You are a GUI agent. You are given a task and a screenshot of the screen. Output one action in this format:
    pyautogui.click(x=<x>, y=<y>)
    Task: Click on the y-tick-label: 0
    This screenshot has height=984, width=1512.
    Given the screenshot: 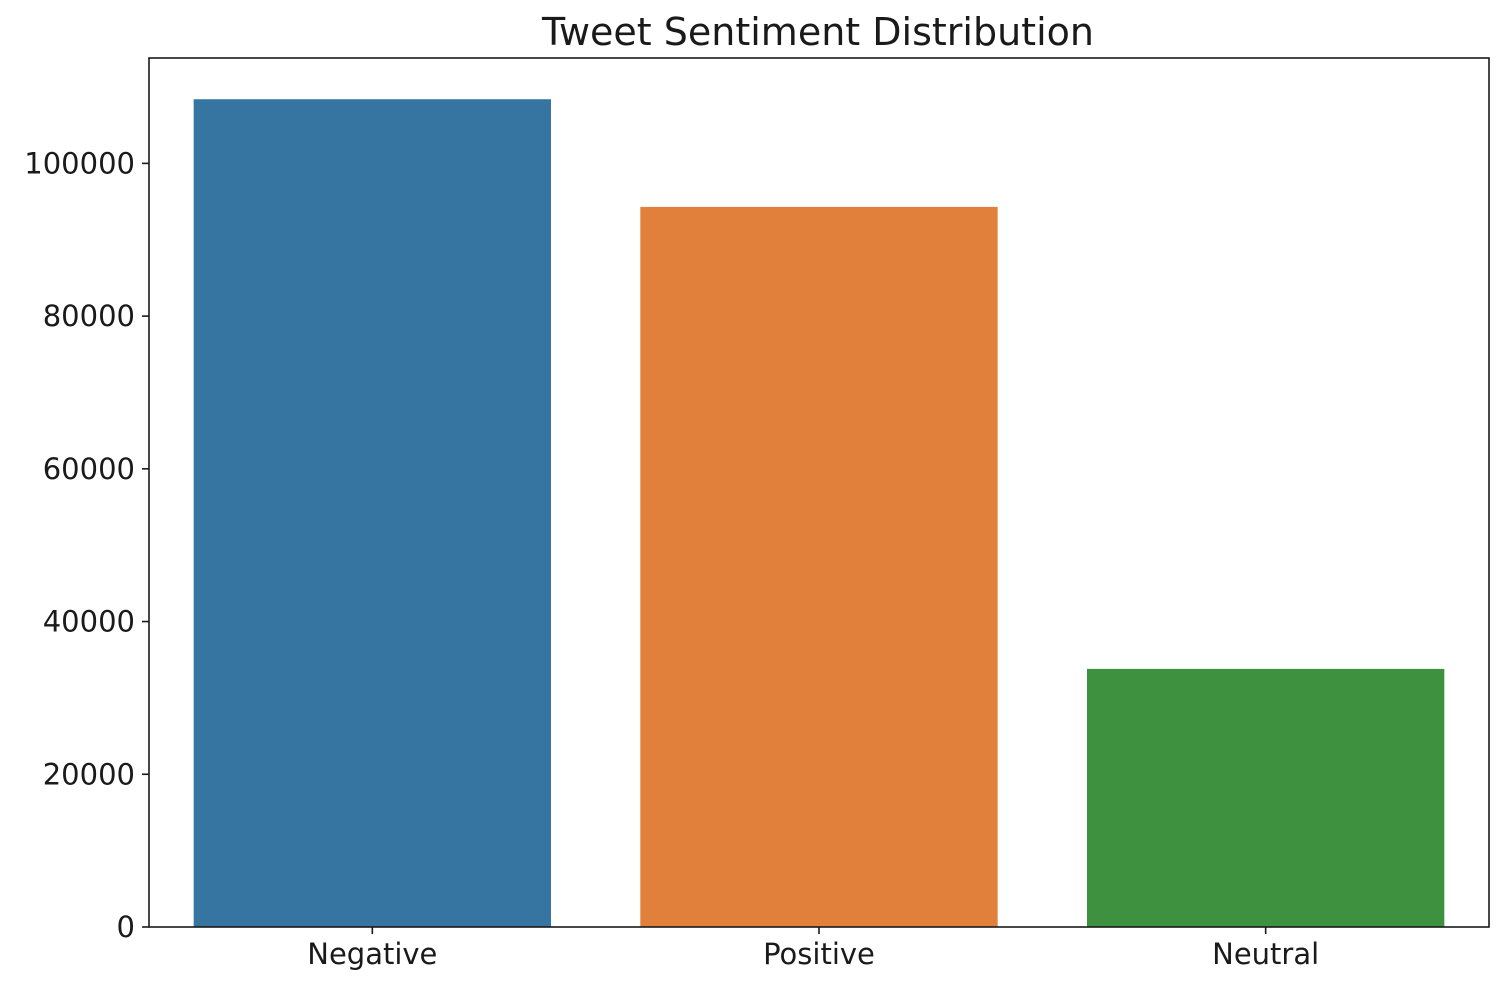 What is the action you would take?
    pyautogui.click(x=126, y=927)
    